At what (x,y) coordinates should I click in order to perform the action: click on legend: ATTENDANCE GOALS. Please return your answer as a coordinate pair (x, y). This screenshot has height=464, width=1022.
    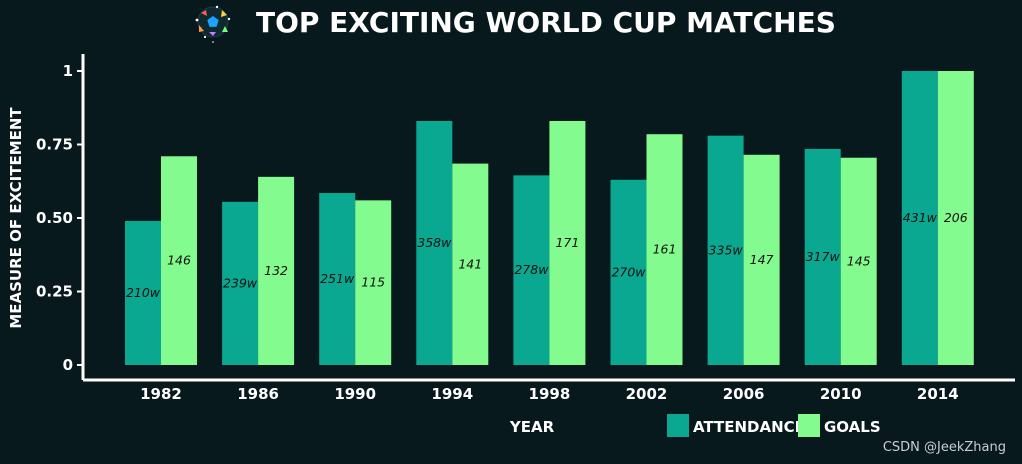
    Looking at the image, I should click on (774, 425).